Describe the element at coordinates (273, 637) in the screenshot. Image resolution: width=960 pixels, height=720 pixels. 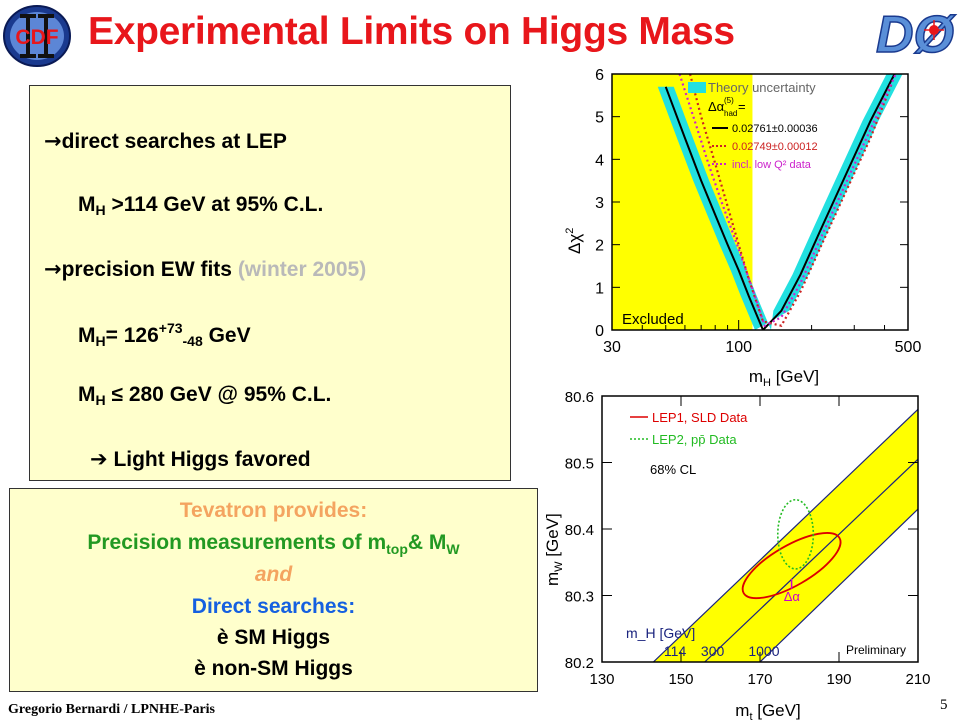
I see `sm-higgs-item: è SM Higgs` at that location.